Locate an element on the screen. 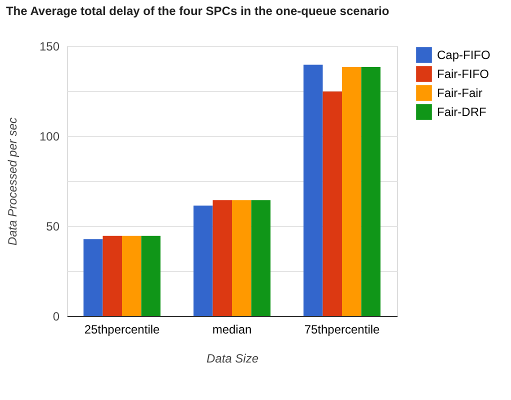 Image resolution: width=511 pixels, height=400 pixels. y-tick-label: 0 is located at coordinates (56, 317).